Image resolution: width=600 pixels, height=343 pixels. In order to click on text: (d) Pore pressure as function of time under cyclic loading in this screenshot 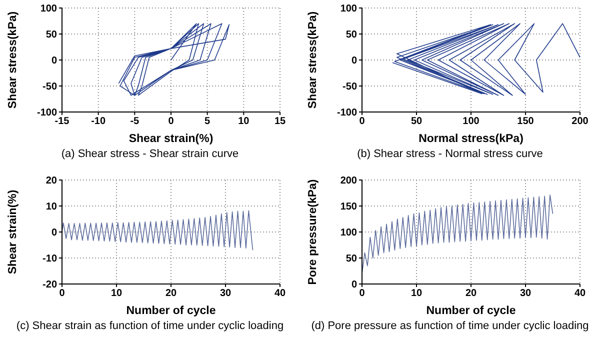, I will do `click(450, 326)`.